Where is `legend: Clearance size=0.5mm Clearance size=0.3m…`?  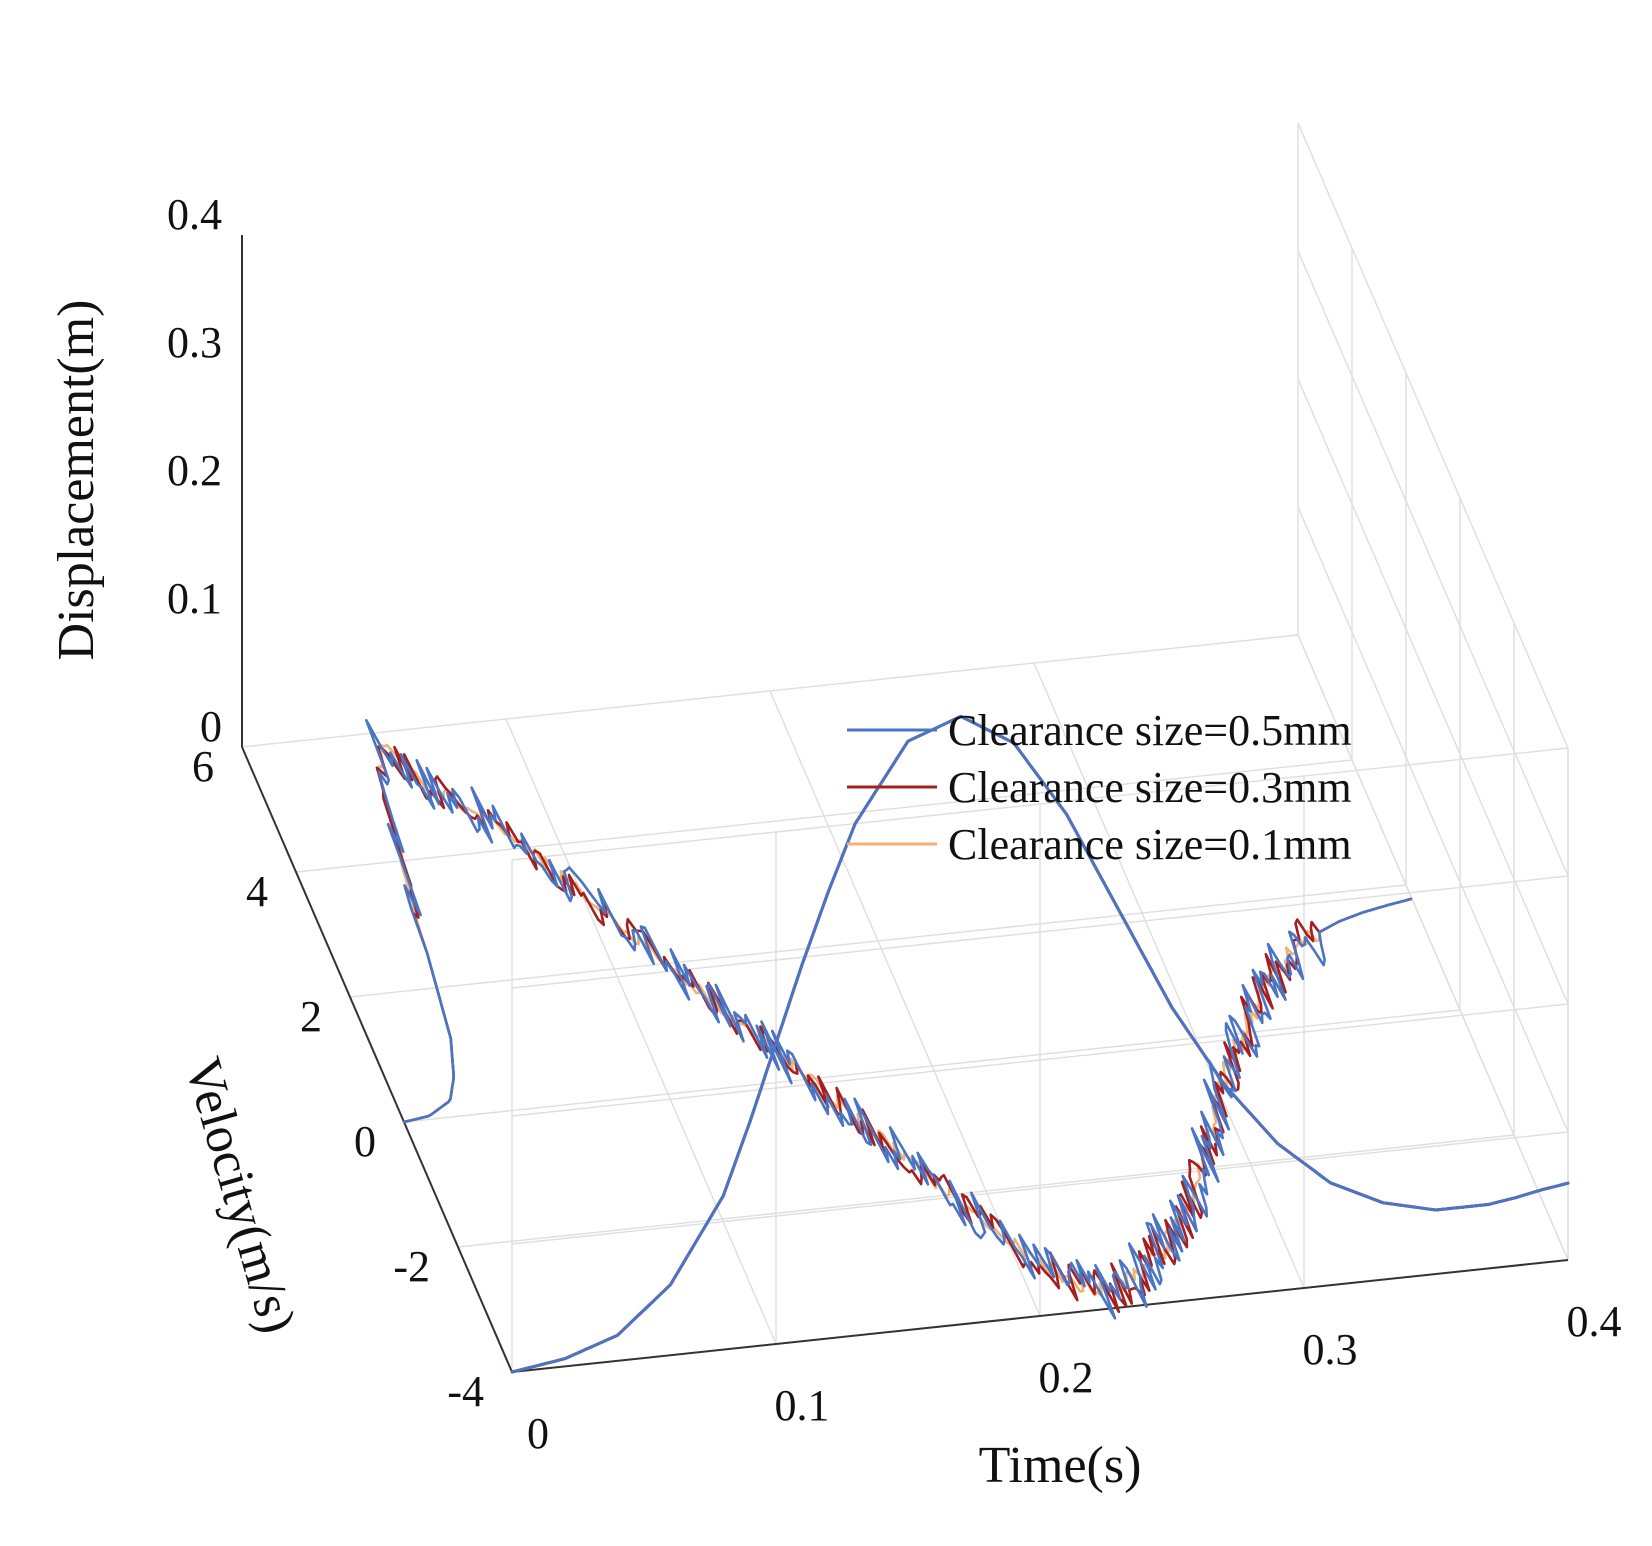 legend: Clearance size=0.5mm Clearance size=0.3m… is located at coordinates (1099, 787).